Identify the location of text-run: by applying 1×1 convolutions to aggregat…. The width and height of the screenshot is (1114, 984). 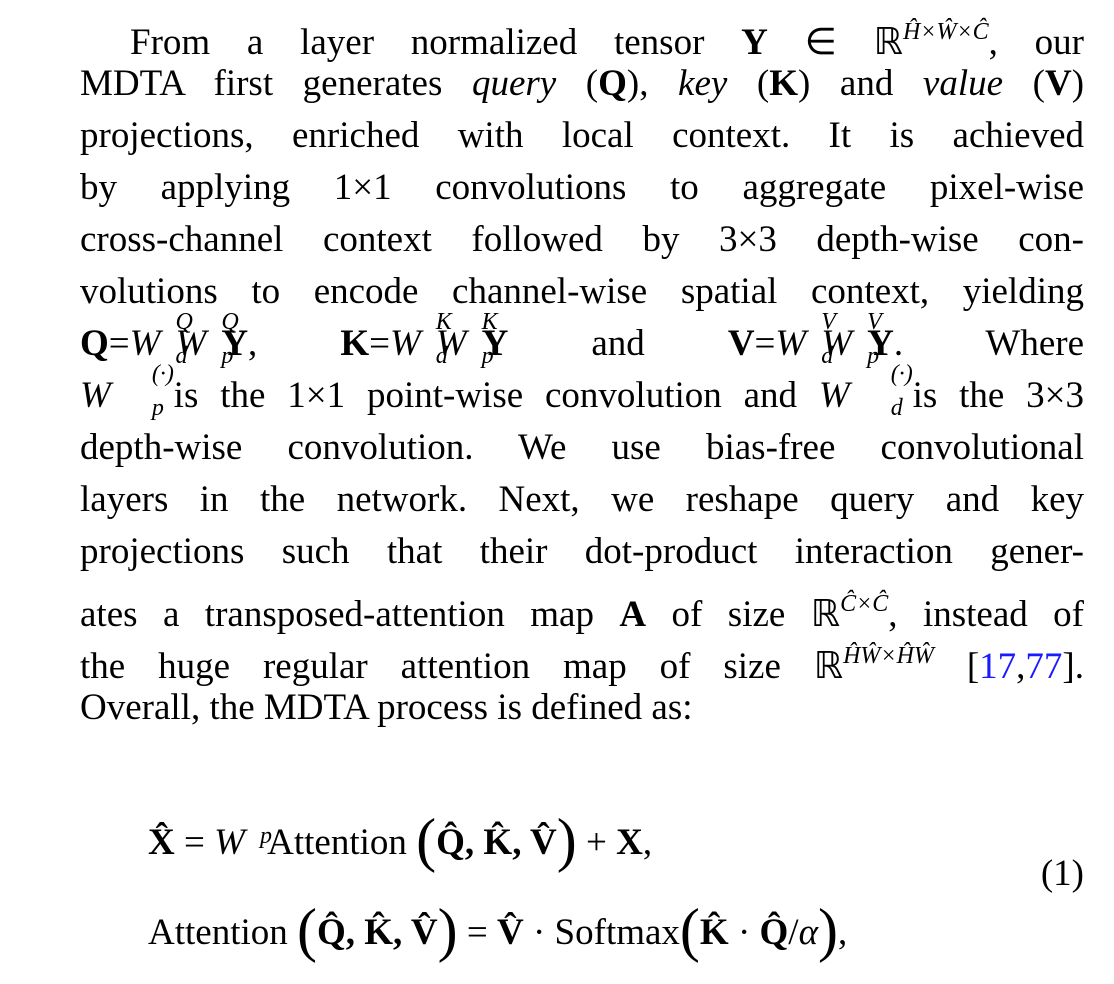
(582, 187).